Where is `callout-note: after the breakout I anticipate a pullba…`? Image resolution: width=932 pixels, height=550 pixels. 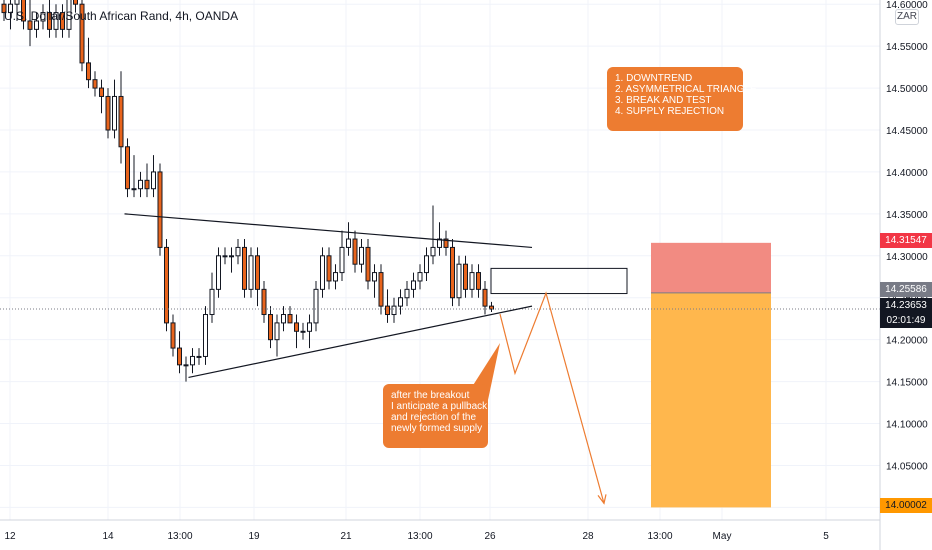 callout-note: after the breakout I anticipate a pullba… is located at coordinates (435, 416).